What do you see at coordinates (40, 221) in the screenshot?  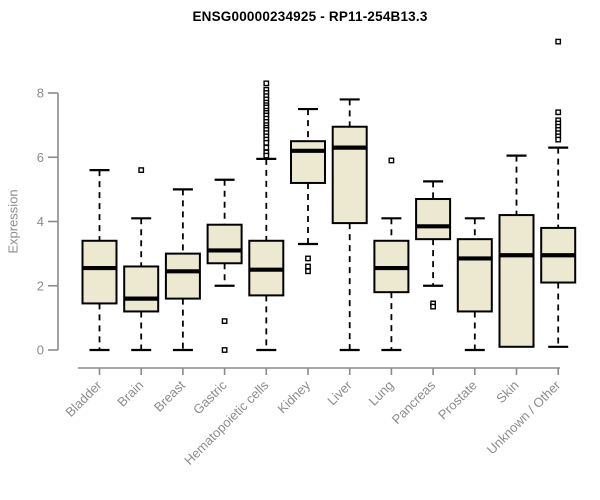 I see `y-tick-label: 4` at bounding box center [40, 221].